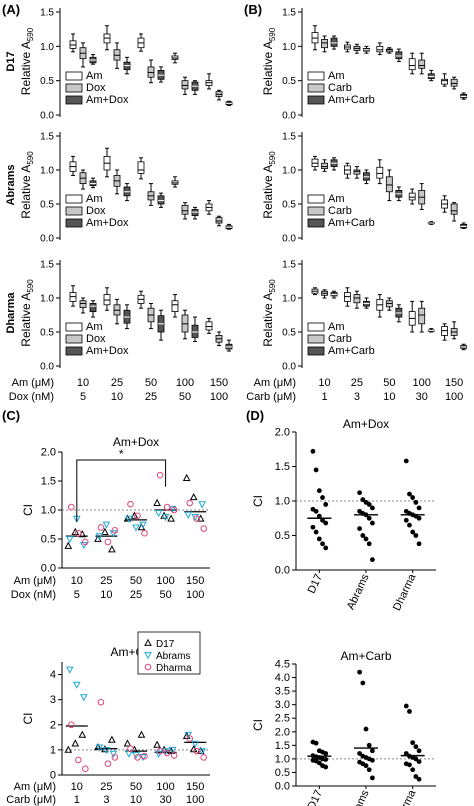 Image resolution: width=474 pixels, height=806 pixels. I want to click on x-category-label: D17, so click(315, 797).